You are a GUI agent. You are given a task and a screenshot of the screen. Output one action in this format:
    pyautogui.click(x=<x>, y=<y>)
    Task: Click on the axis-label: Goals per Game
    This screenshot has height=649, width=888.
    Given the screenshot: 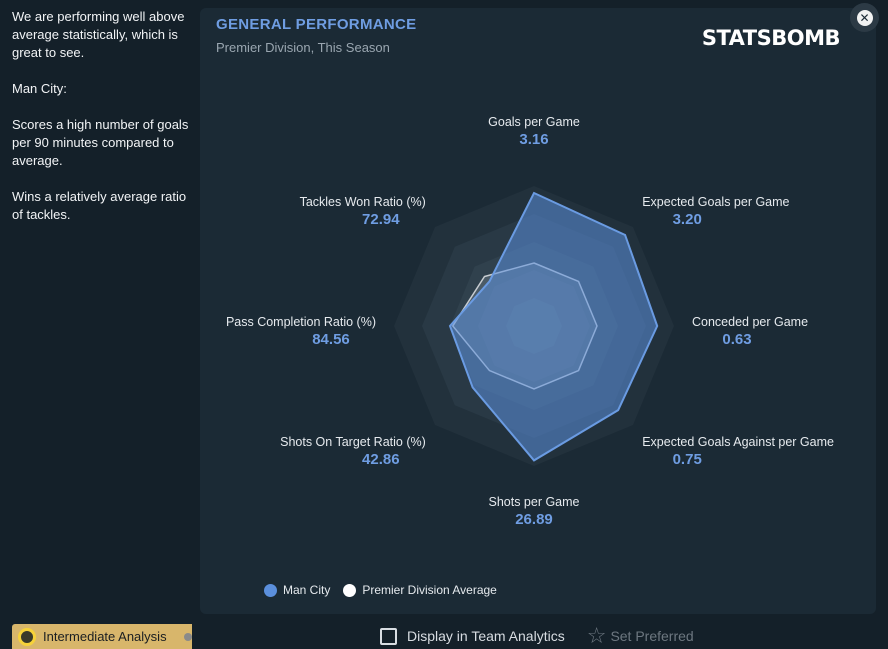 What is the action you would take?
    pyautogui.click(x=534, y=122)
    